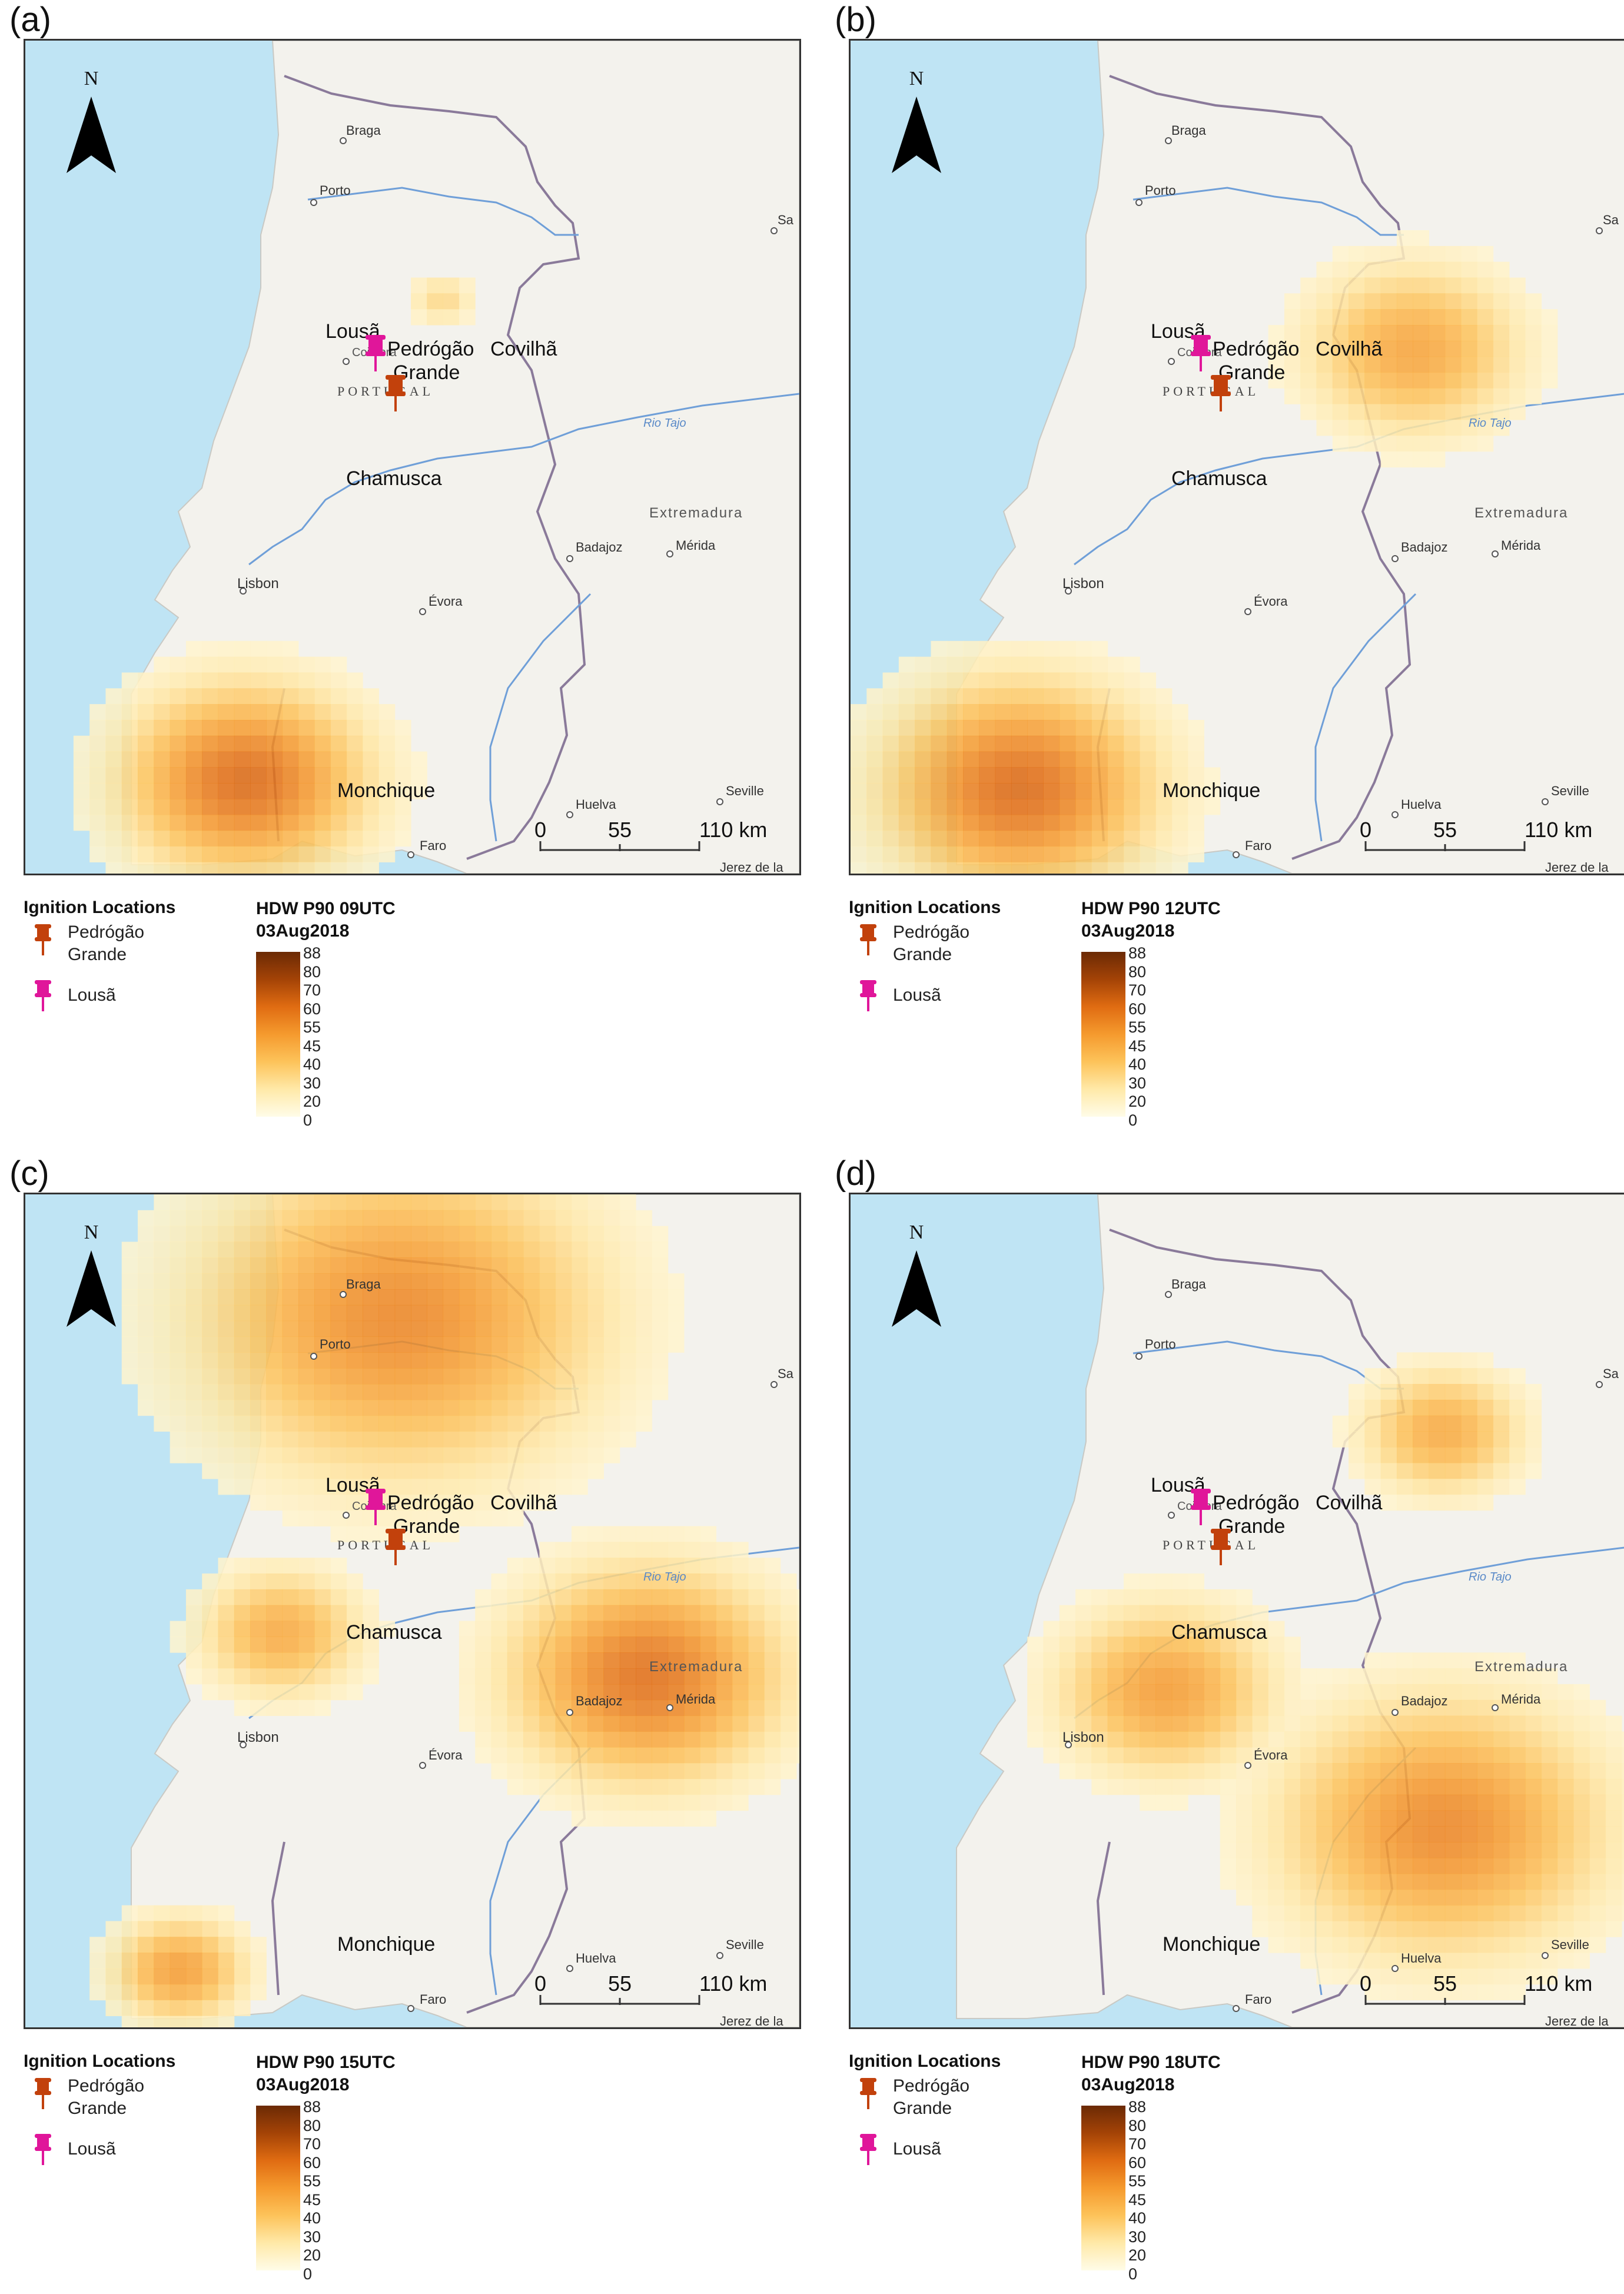 This screenshot has width=1624, height=2294. I want to click on place-lisbon: Lisbon, so click(1083, 585).